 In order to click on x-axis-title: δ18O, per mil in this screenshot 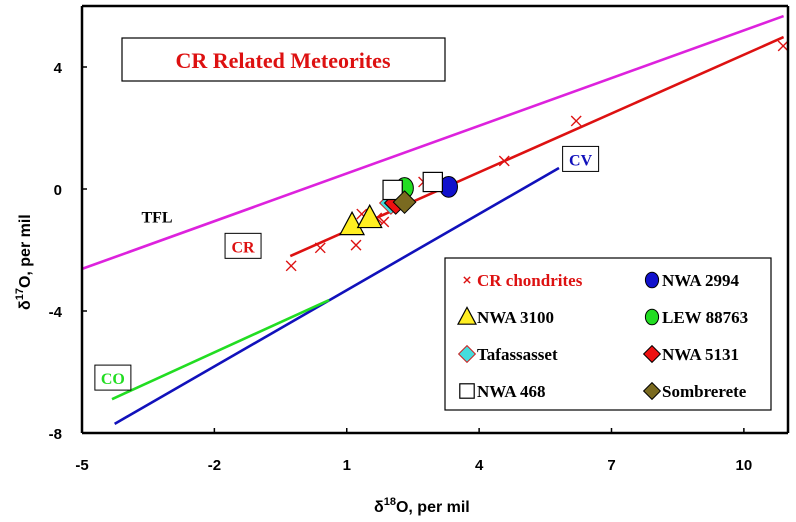, I will do `click(422, 506)`.